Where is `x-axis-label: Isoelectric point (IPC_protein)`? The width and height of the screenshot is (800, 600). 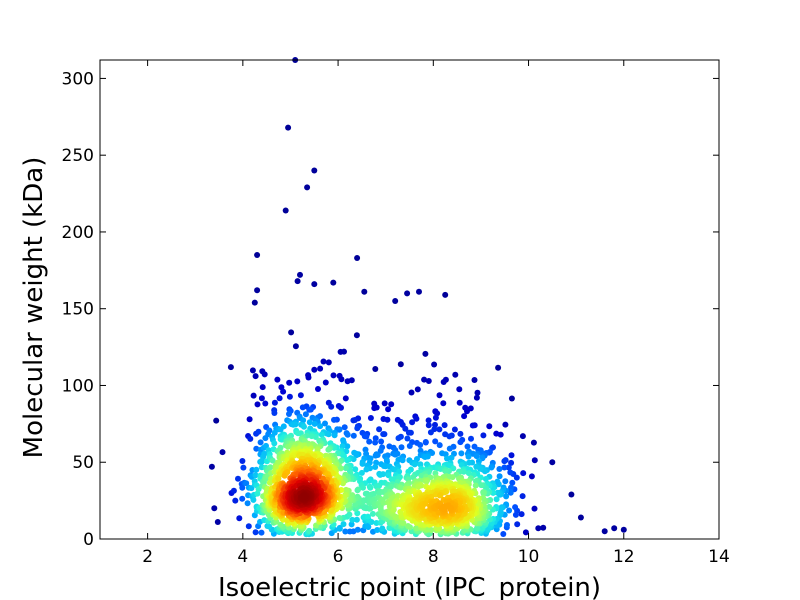
x-axis-label: Isoelectric point (IPC_protein) is located at coordinates (409, 586).